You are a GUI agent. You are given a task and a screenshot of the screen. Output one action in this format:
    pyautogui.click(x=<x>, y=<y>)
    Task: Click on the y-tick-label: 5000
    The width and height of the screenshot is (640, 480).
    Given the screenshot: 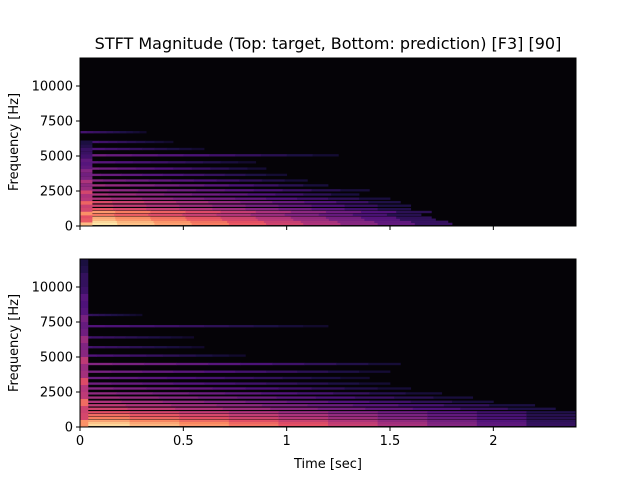 What is the action you would take?
    pyautogui.click(x=56, y=358)
    